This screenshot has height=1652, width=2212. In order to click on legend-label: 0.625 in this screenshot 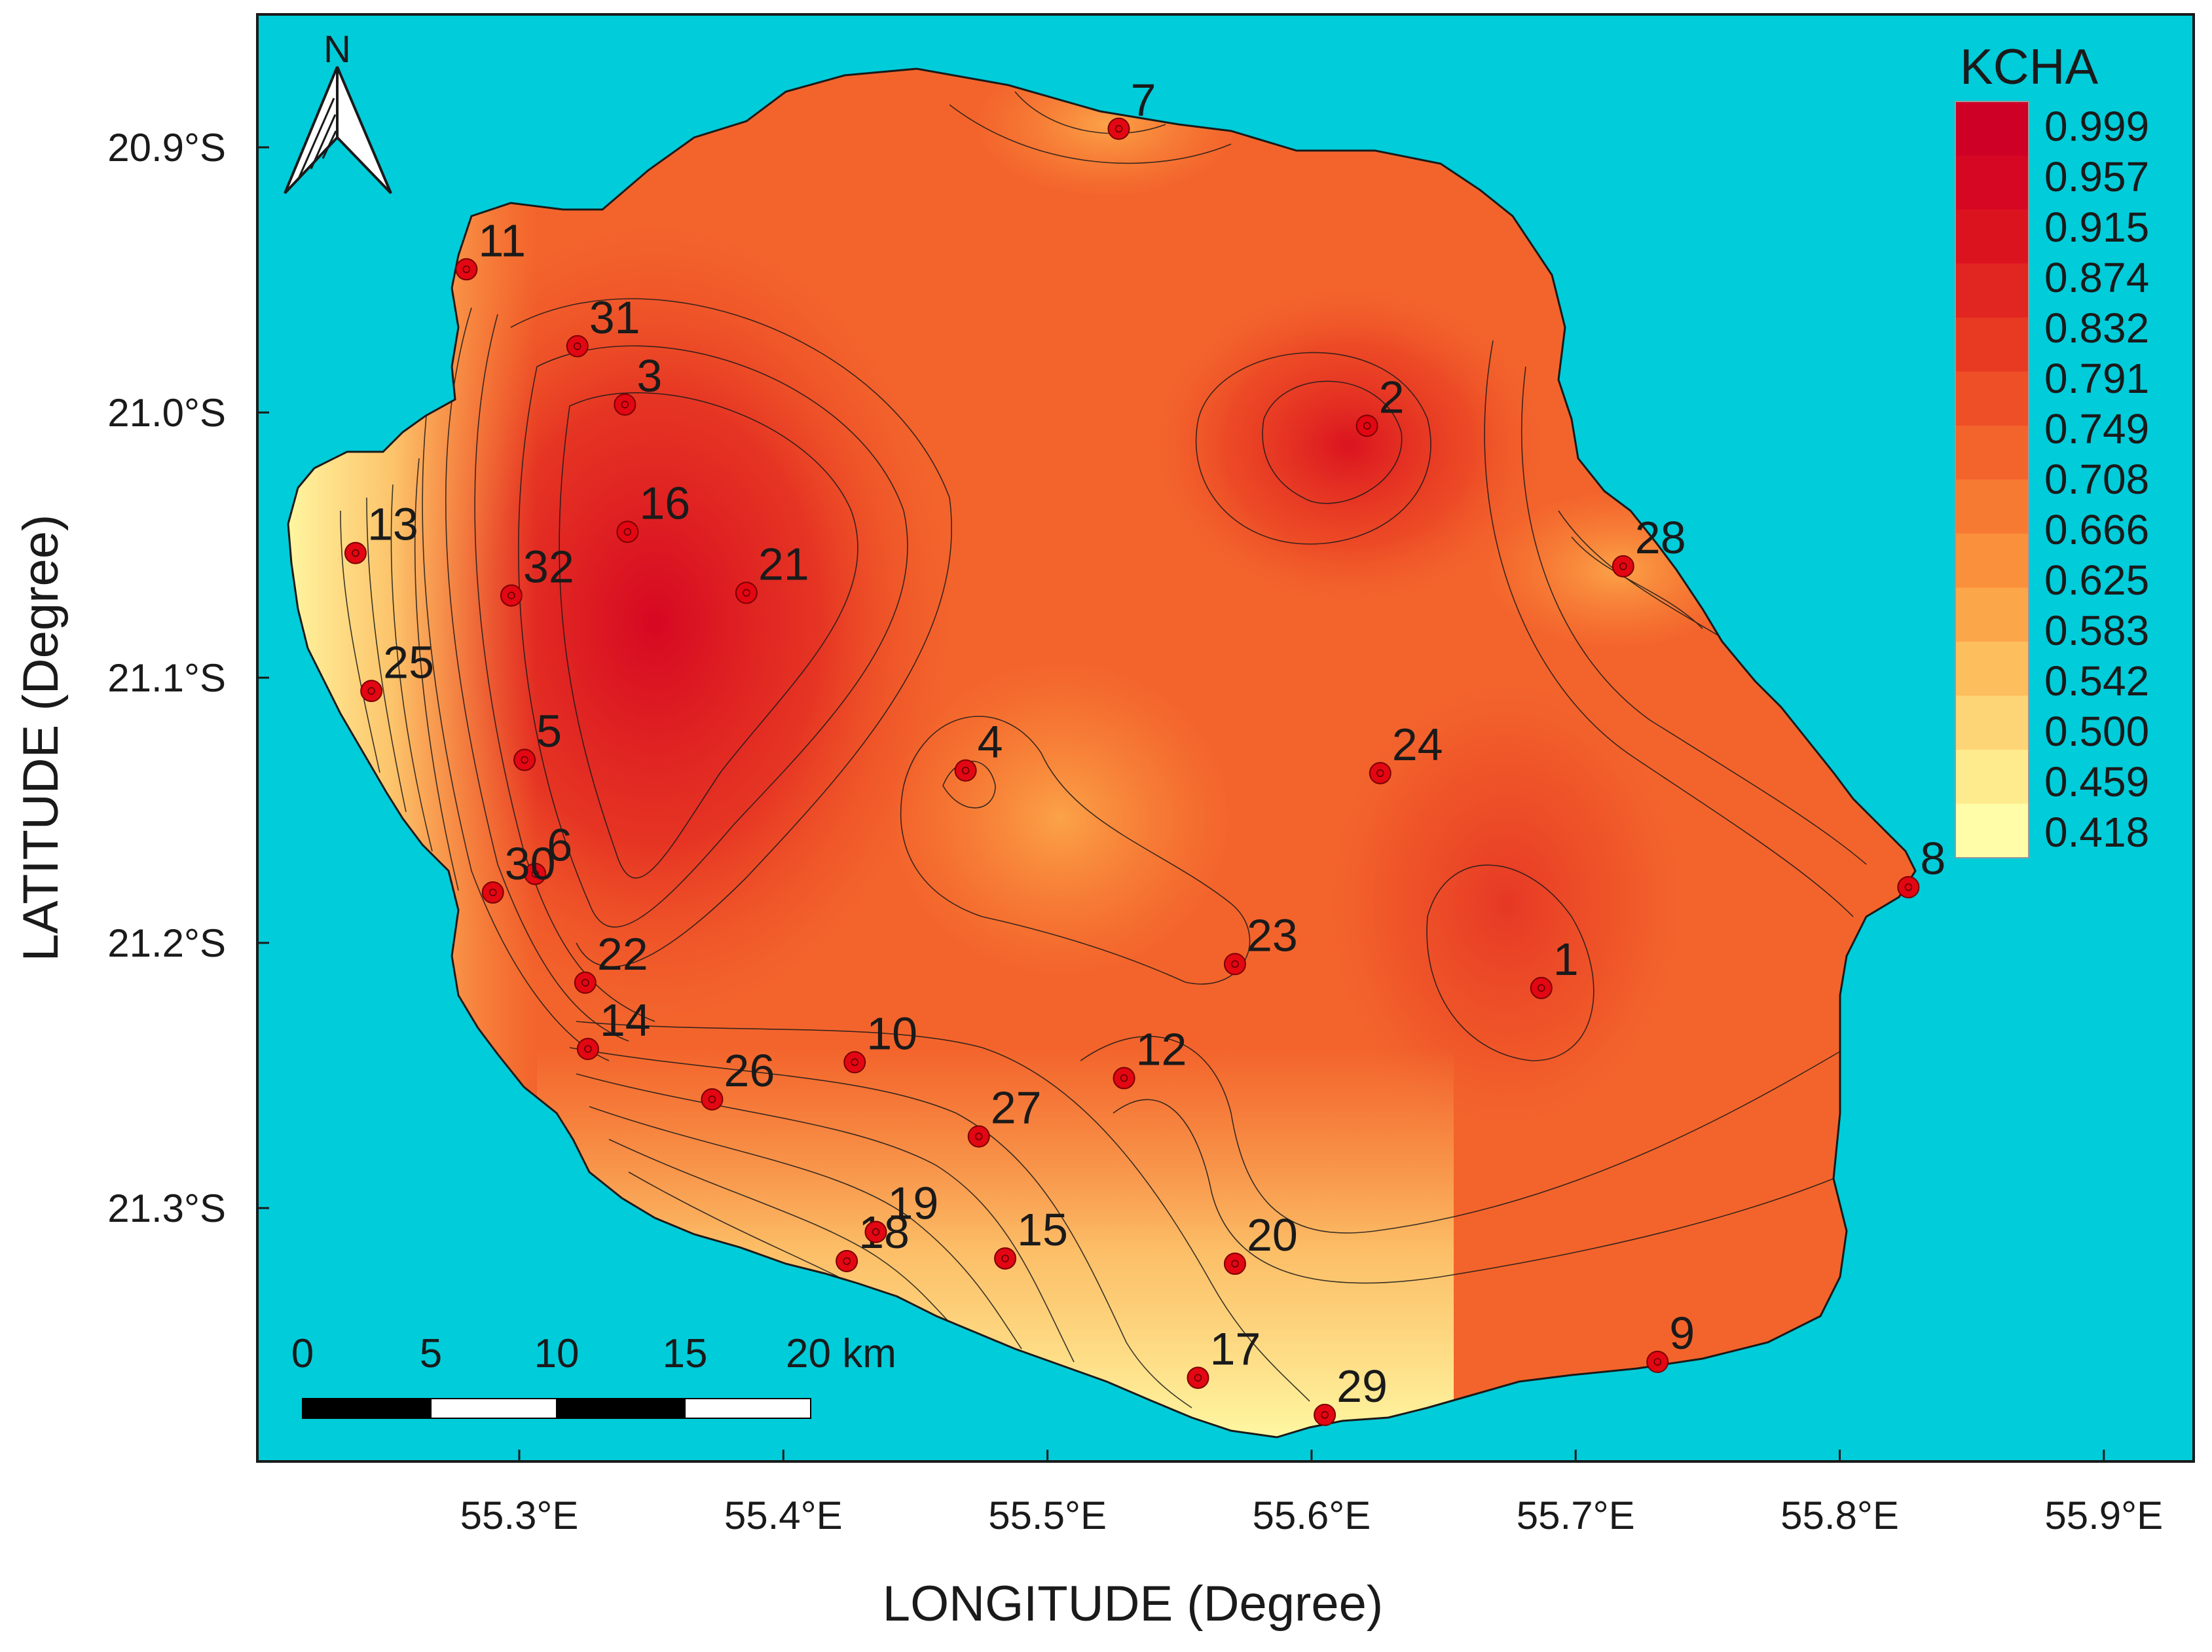, I will do `click(2096, 580)`.